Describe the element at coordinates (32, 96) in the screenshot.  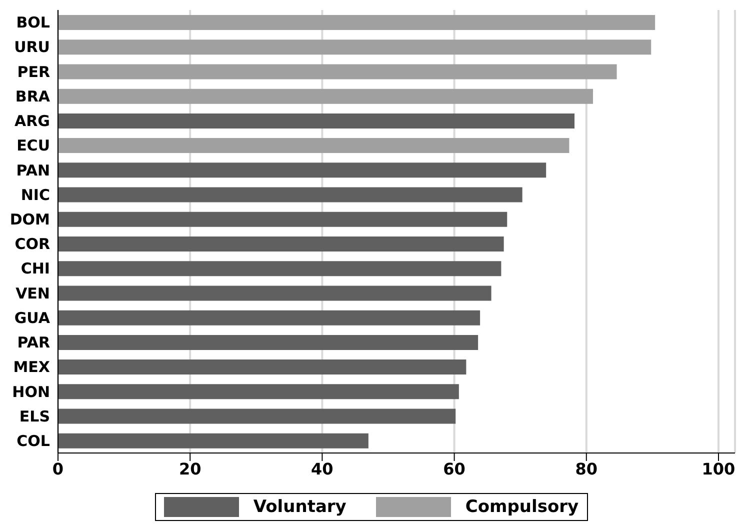
I see `y-tick-label: BRA` at that location.